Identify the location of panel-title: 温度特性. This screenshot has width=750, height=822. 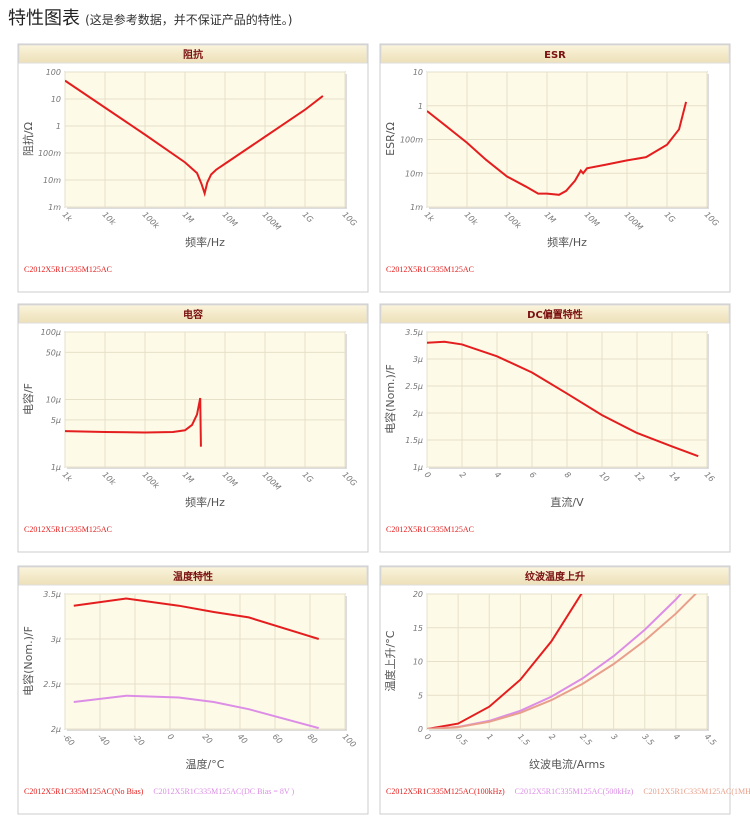
(193, 576).